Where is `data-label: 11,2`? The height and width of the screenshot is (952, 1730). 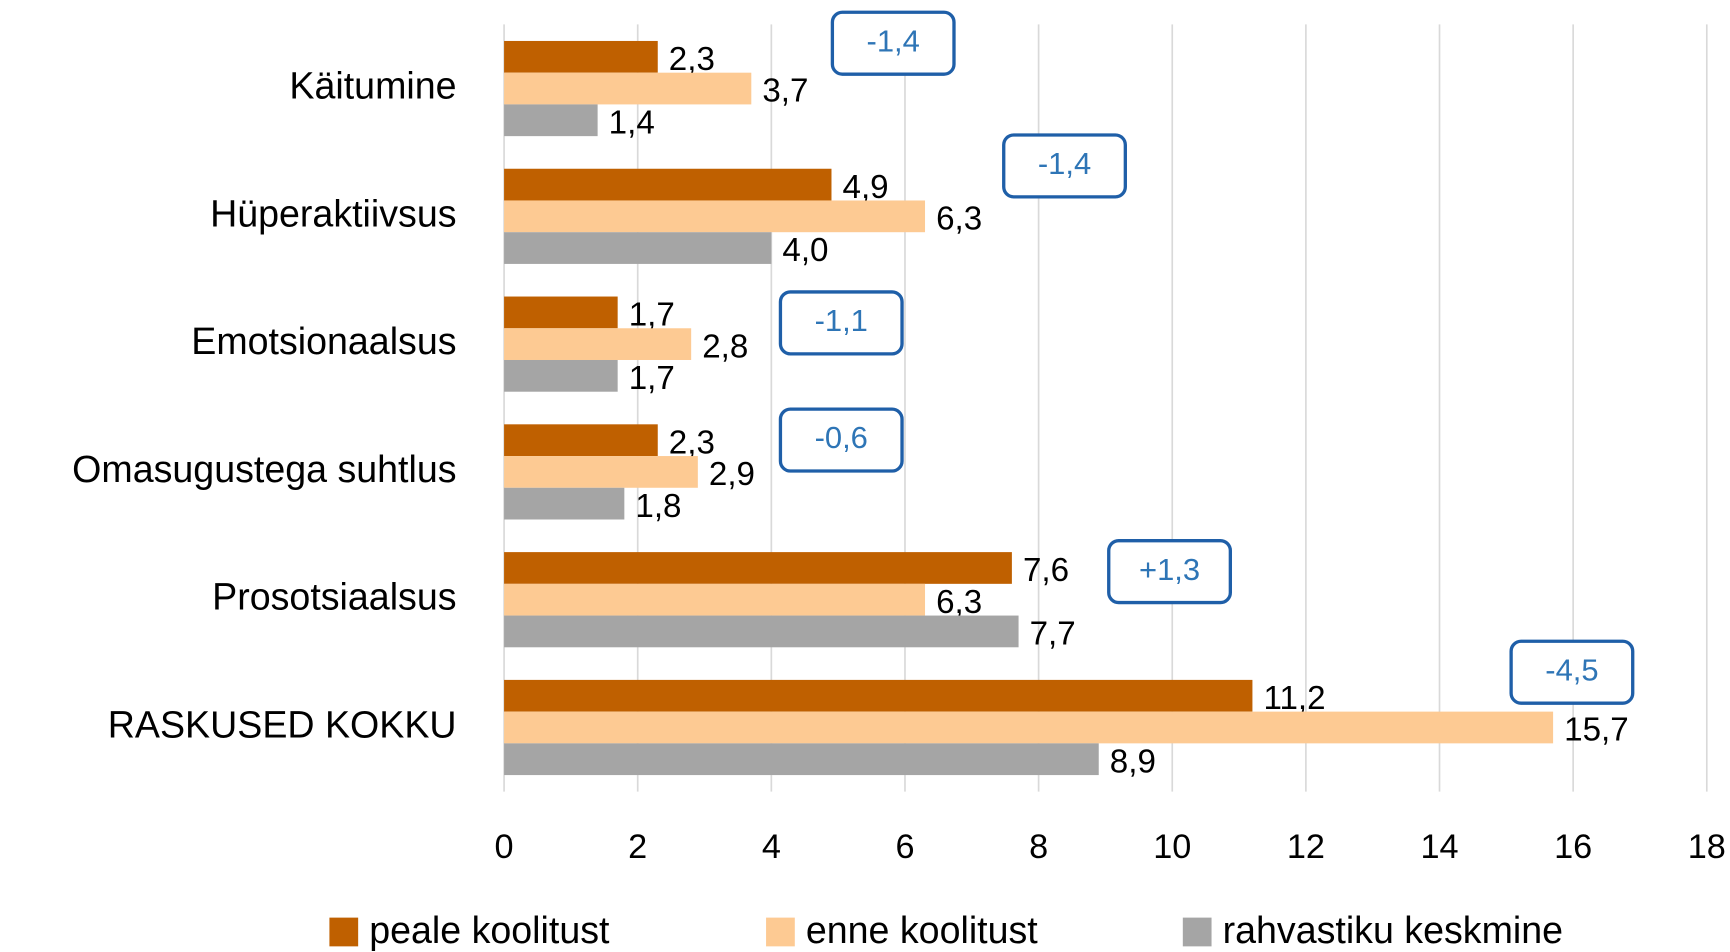
data-label: 11,2 is located at coordinates (1294, 698).